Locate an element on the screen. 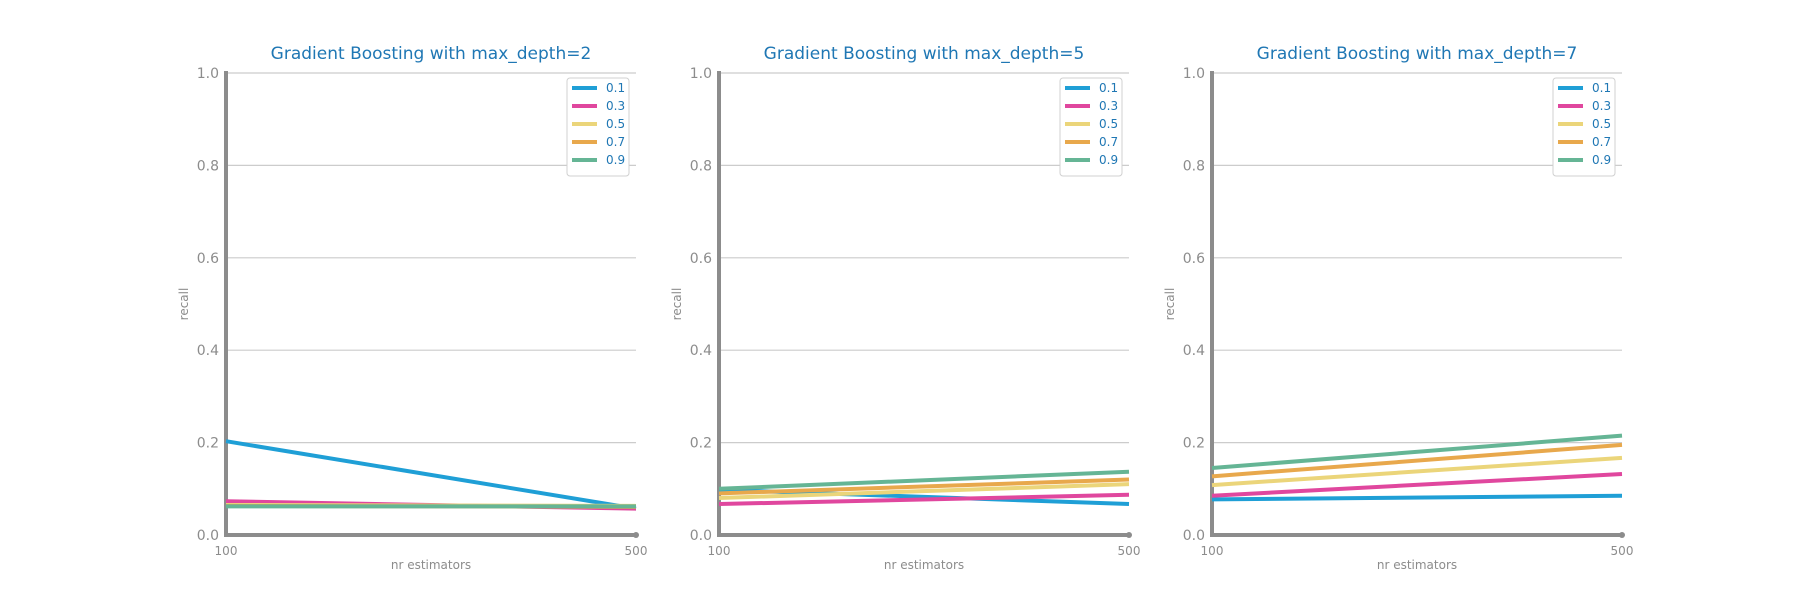  chart-title: Gradient Boosting with max_depth=7 is located at coordinates (1417, 54).